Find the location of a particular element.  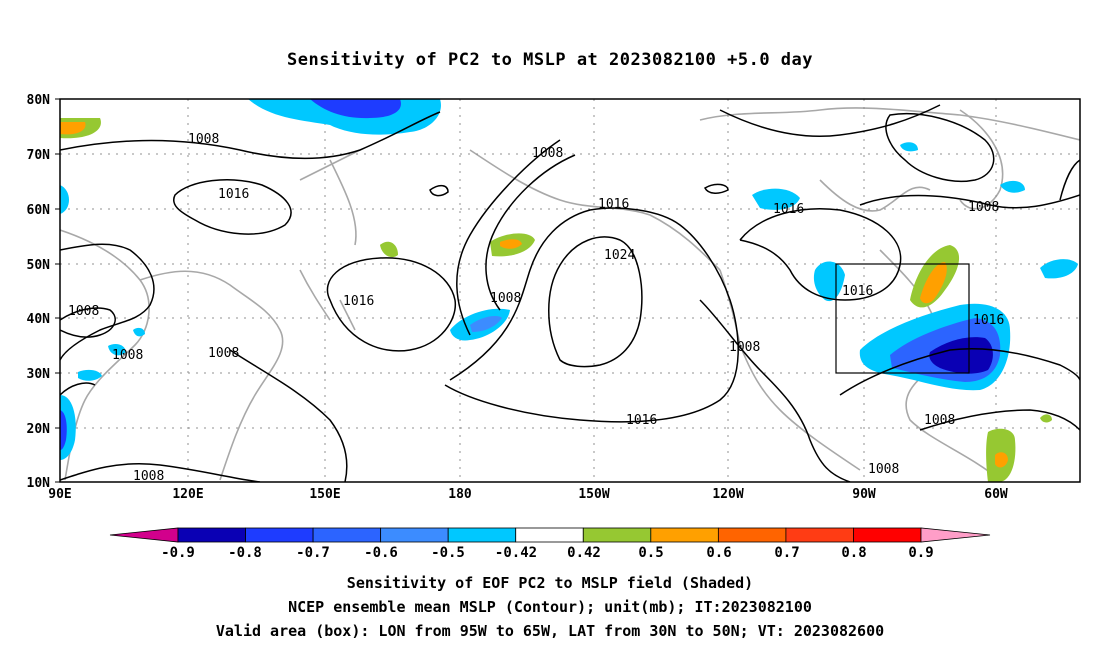

colorbar-label: 0.8 is located at coordinates (853, 553).